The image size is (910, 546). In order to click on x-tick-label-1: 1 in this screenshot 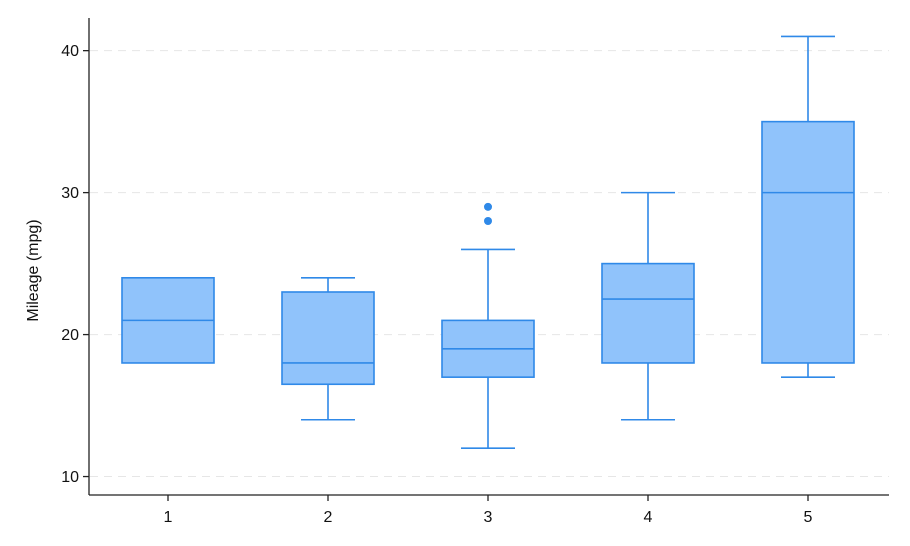, I will do `click(168, 517)`.